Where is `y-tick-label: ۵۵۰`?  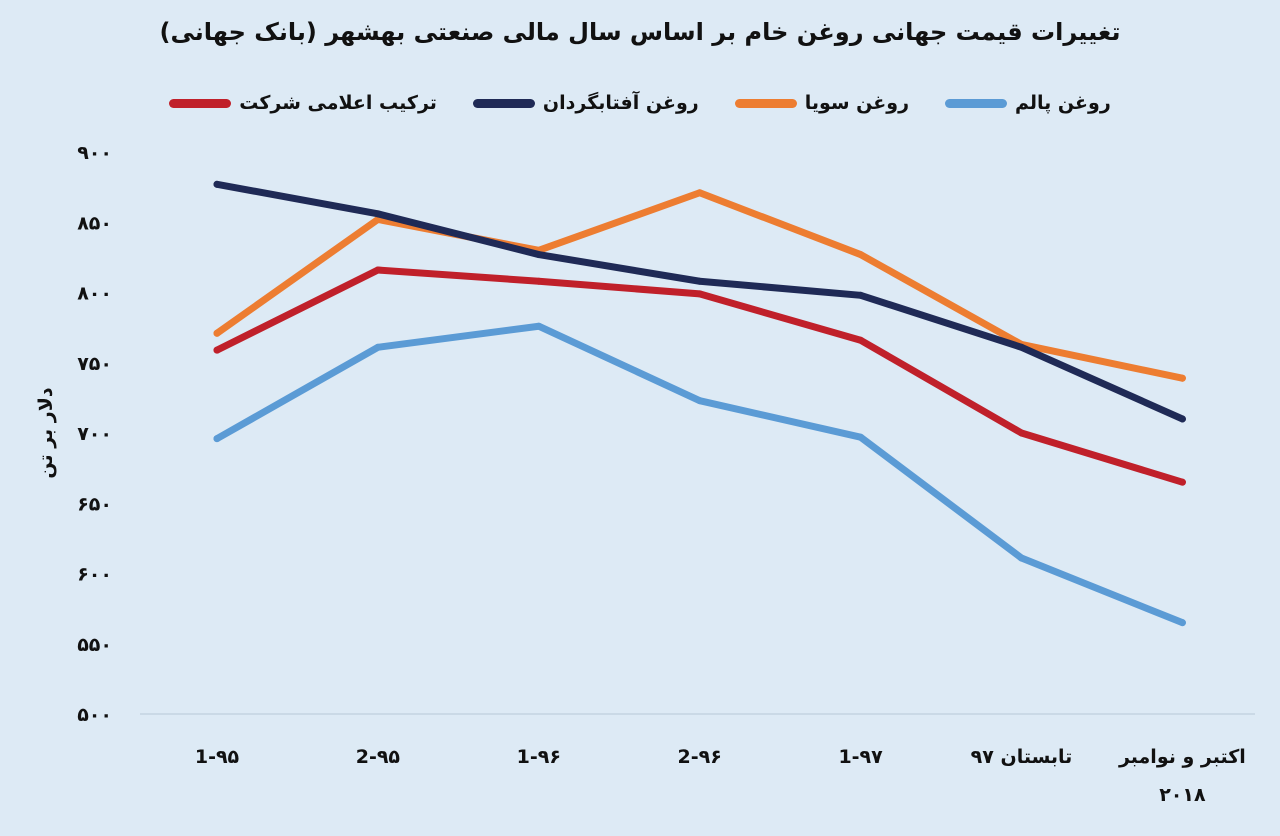
y-tick-label: ۵۵۰ is located at coordinates (94, 645).